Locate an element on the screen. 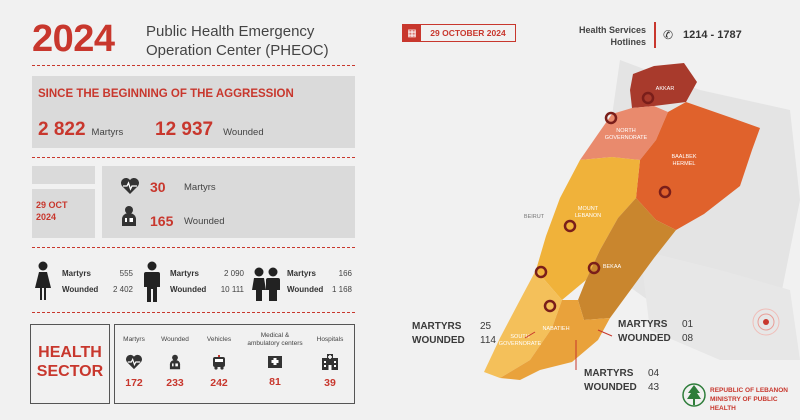 Image resolution: width=800 pixels, height=420 pixels. hs-hospitals-label: Hospitals is located at coordinates (330, 339).